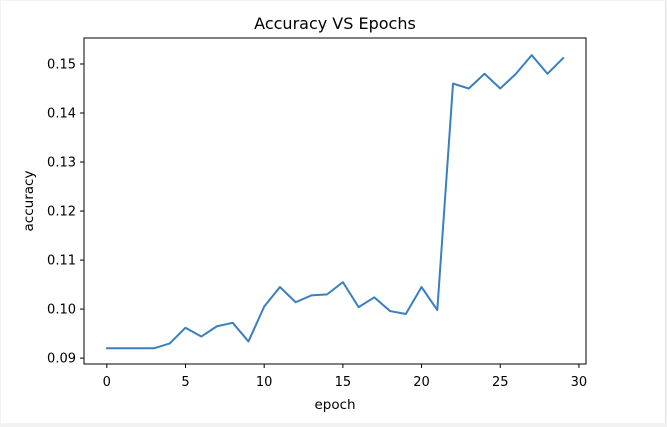  I want to click on chart-title: Accuracy VS Epochs, so click(335, 23).